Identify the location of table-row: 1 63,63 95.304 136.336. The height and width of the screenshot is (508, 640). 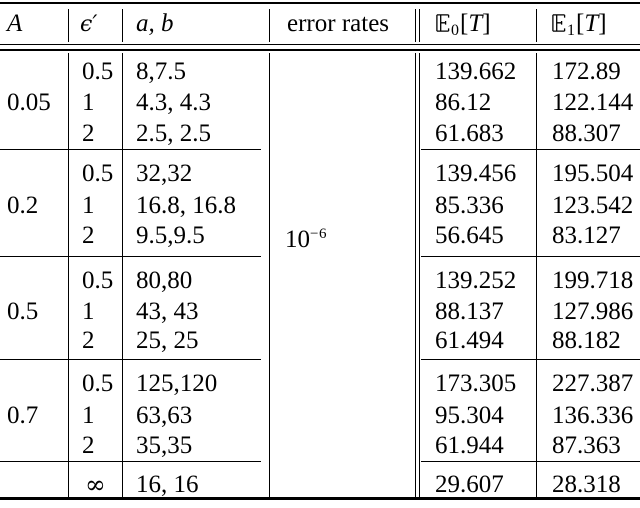
(320, 415).